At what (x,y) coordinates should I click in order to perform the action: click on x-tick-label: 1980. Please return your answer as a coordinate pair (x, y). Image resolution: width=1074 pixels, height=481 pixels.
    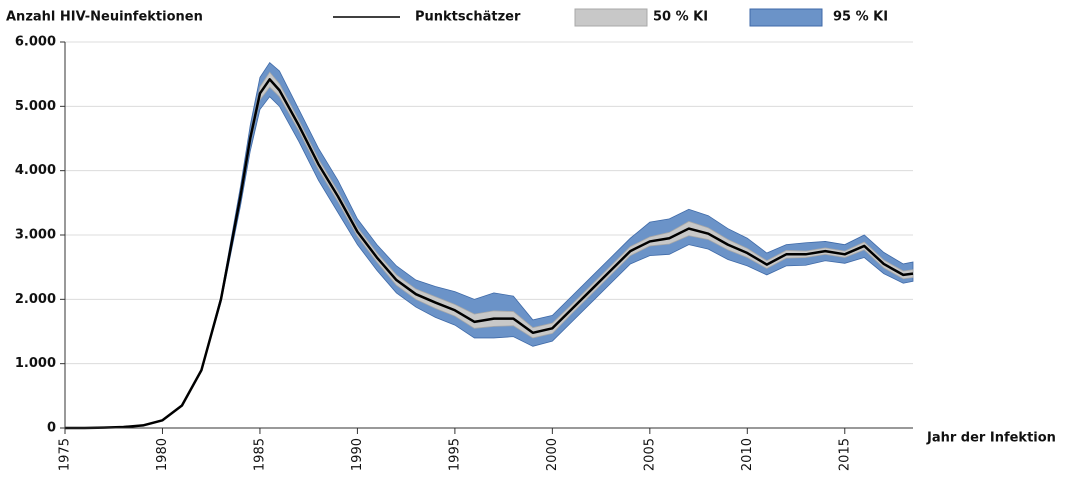
    Looking at the image, I should click on (162, 454).